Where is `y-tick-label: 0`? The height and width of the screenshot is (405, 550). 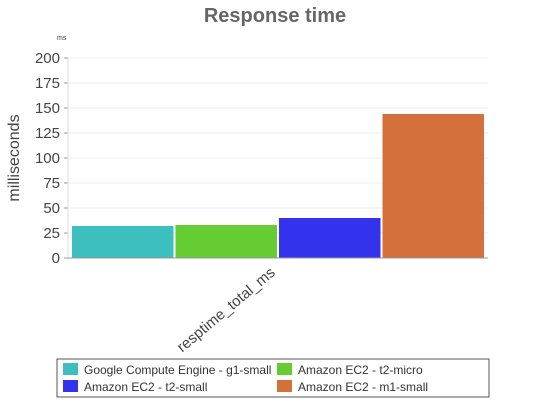
y-tick-label: 0 is located at coordinates (56, 258).